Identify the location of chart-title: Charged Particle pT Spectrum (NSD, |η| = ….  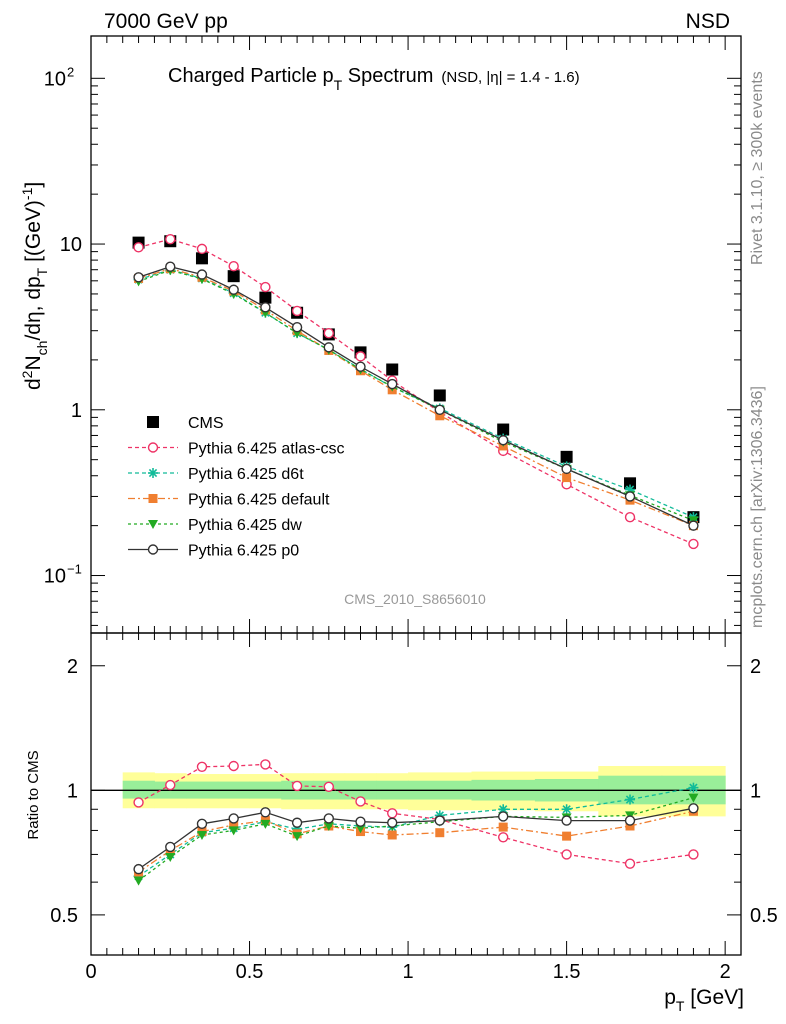
(374, 79).